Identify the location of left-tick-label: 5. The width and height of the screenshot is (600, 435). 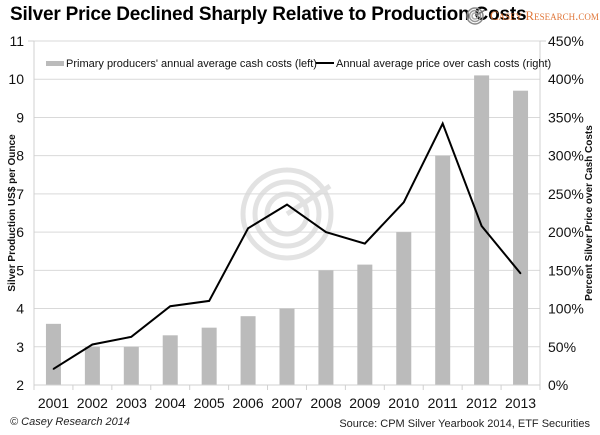
(20, 270).